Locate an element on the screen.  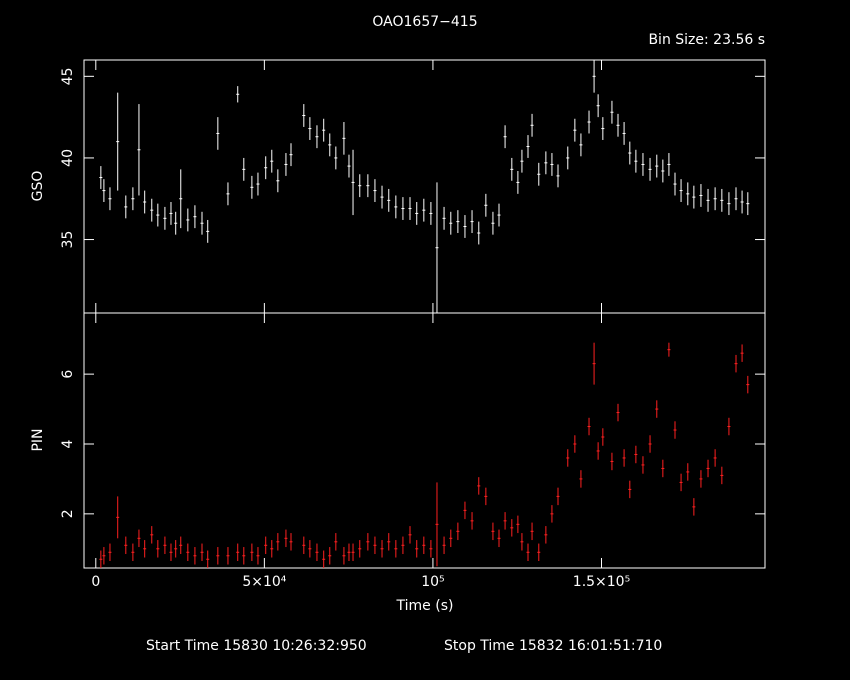
y-tick-label: 4 is located at coordinates (68, 443).